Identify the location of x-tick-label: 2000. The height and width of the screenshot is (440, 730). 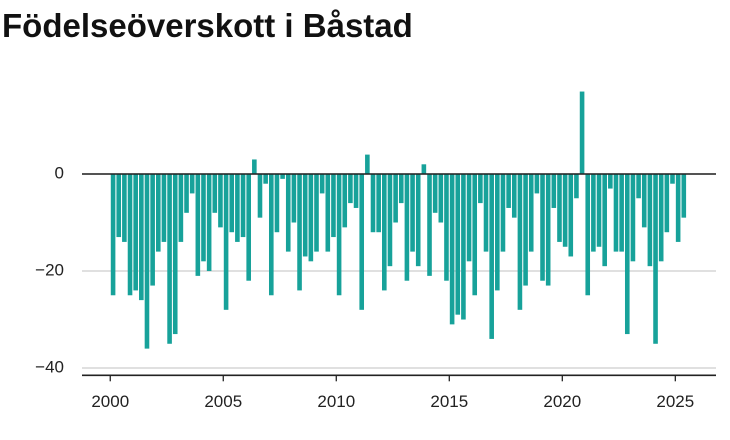
(110, 401).